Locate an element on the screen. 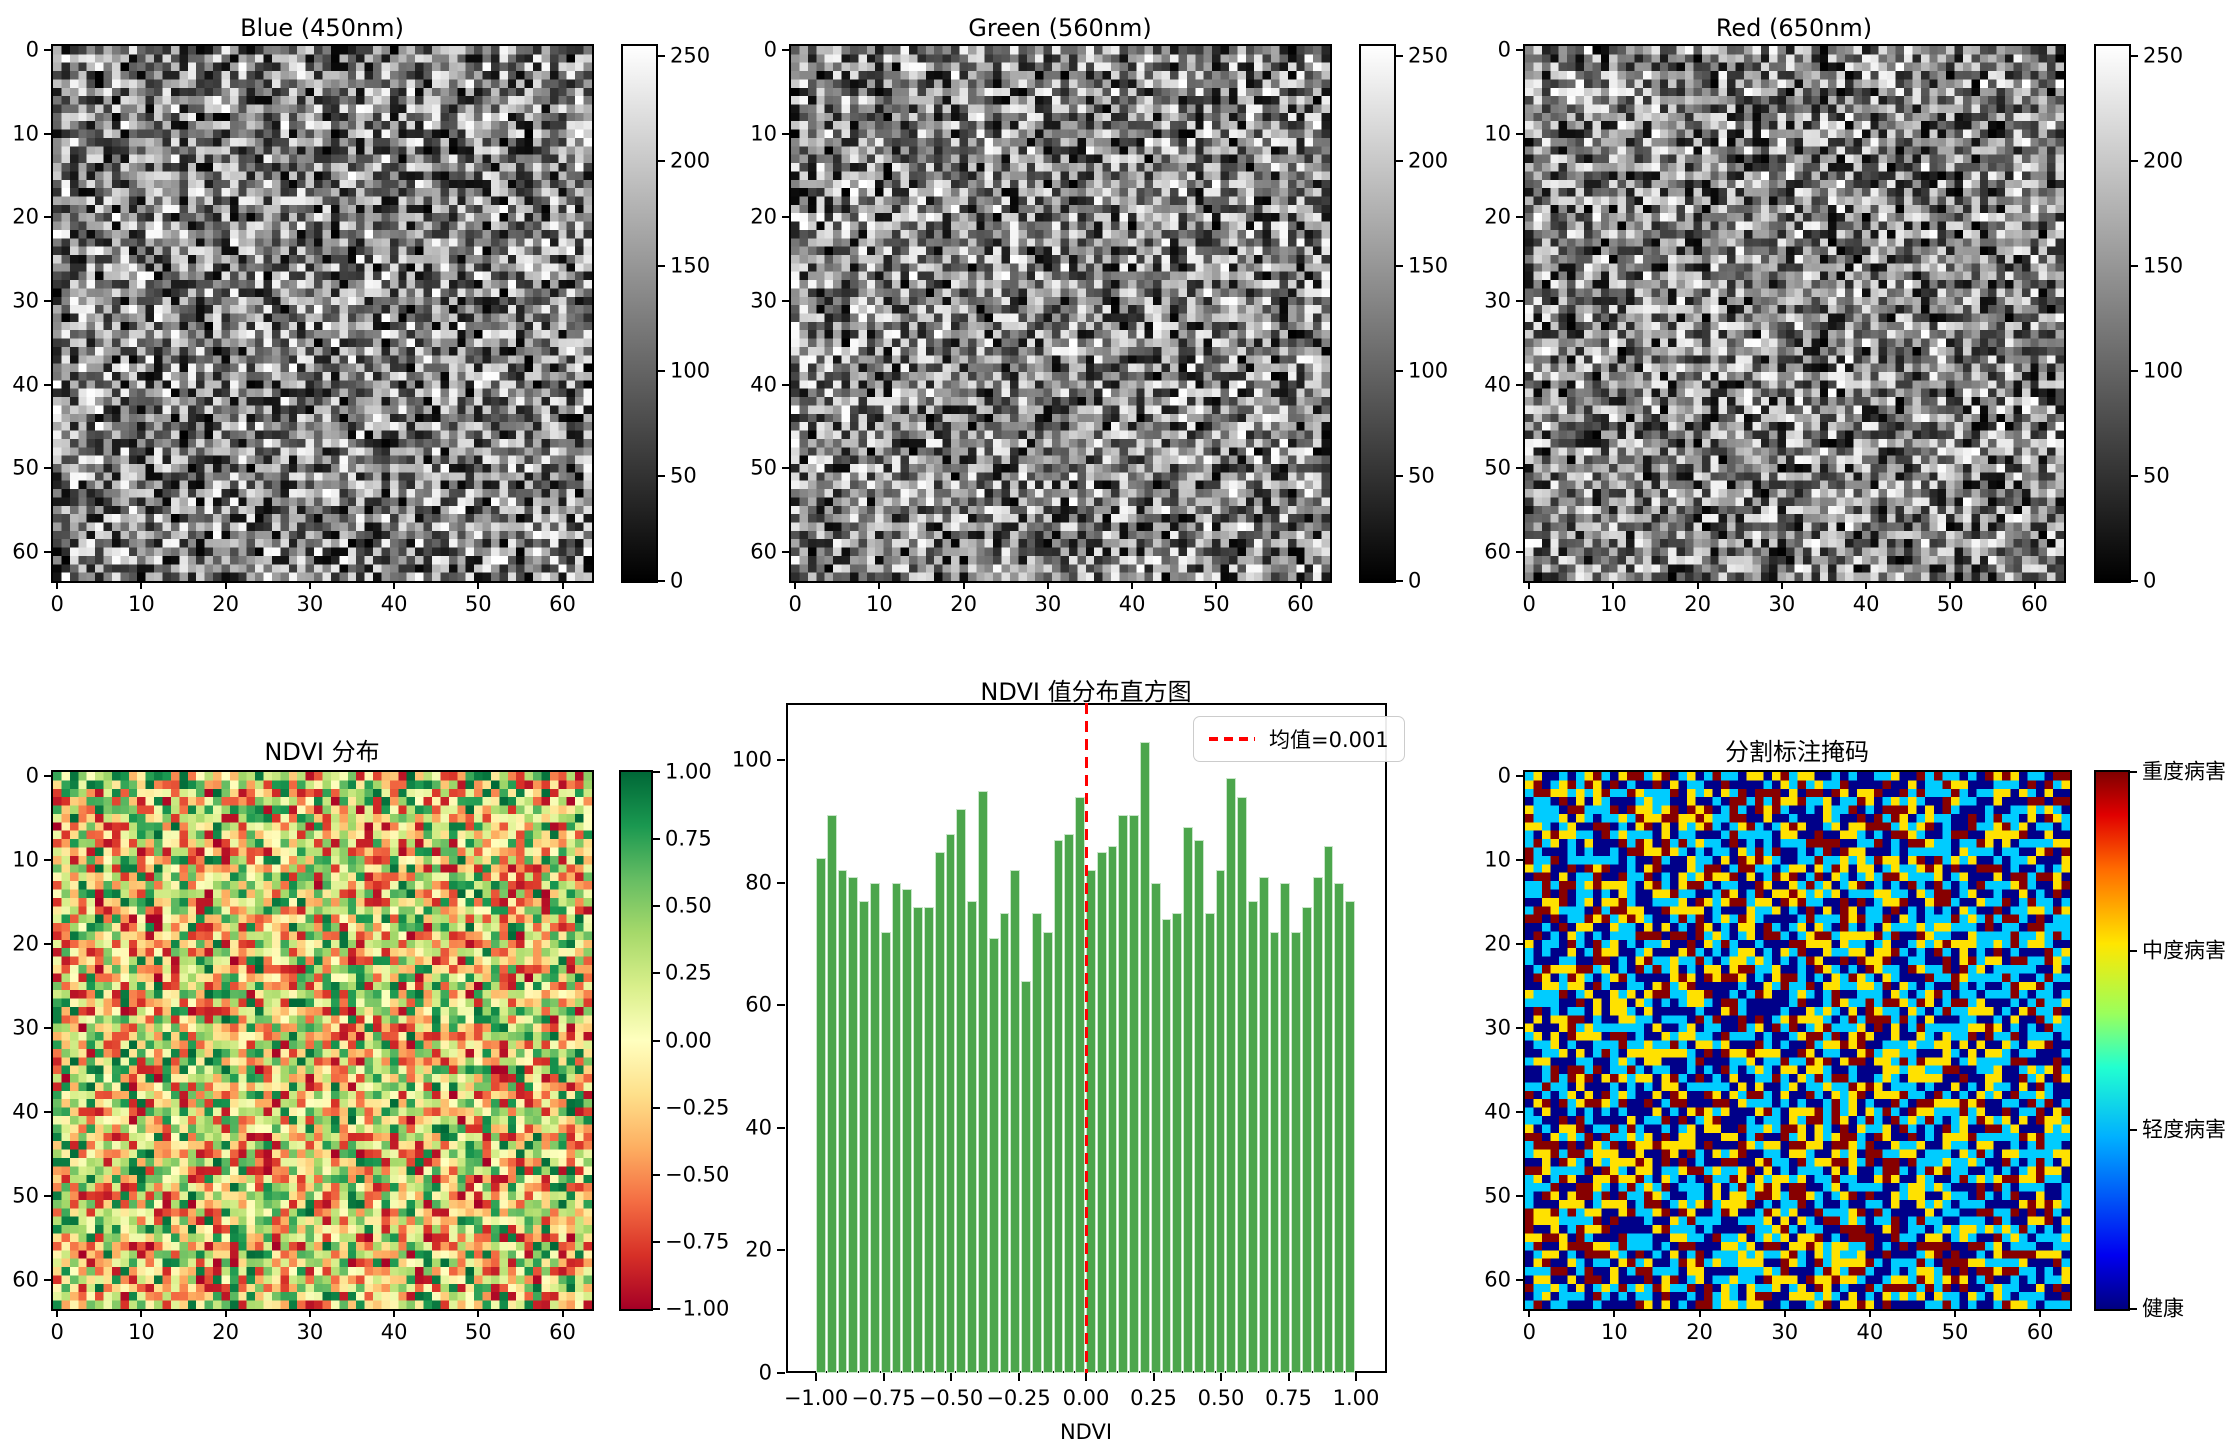 This screenshot has height=1455, width=2235. colorbar-class-label: 轻度病害 is located at coordinates (2184, 1129).